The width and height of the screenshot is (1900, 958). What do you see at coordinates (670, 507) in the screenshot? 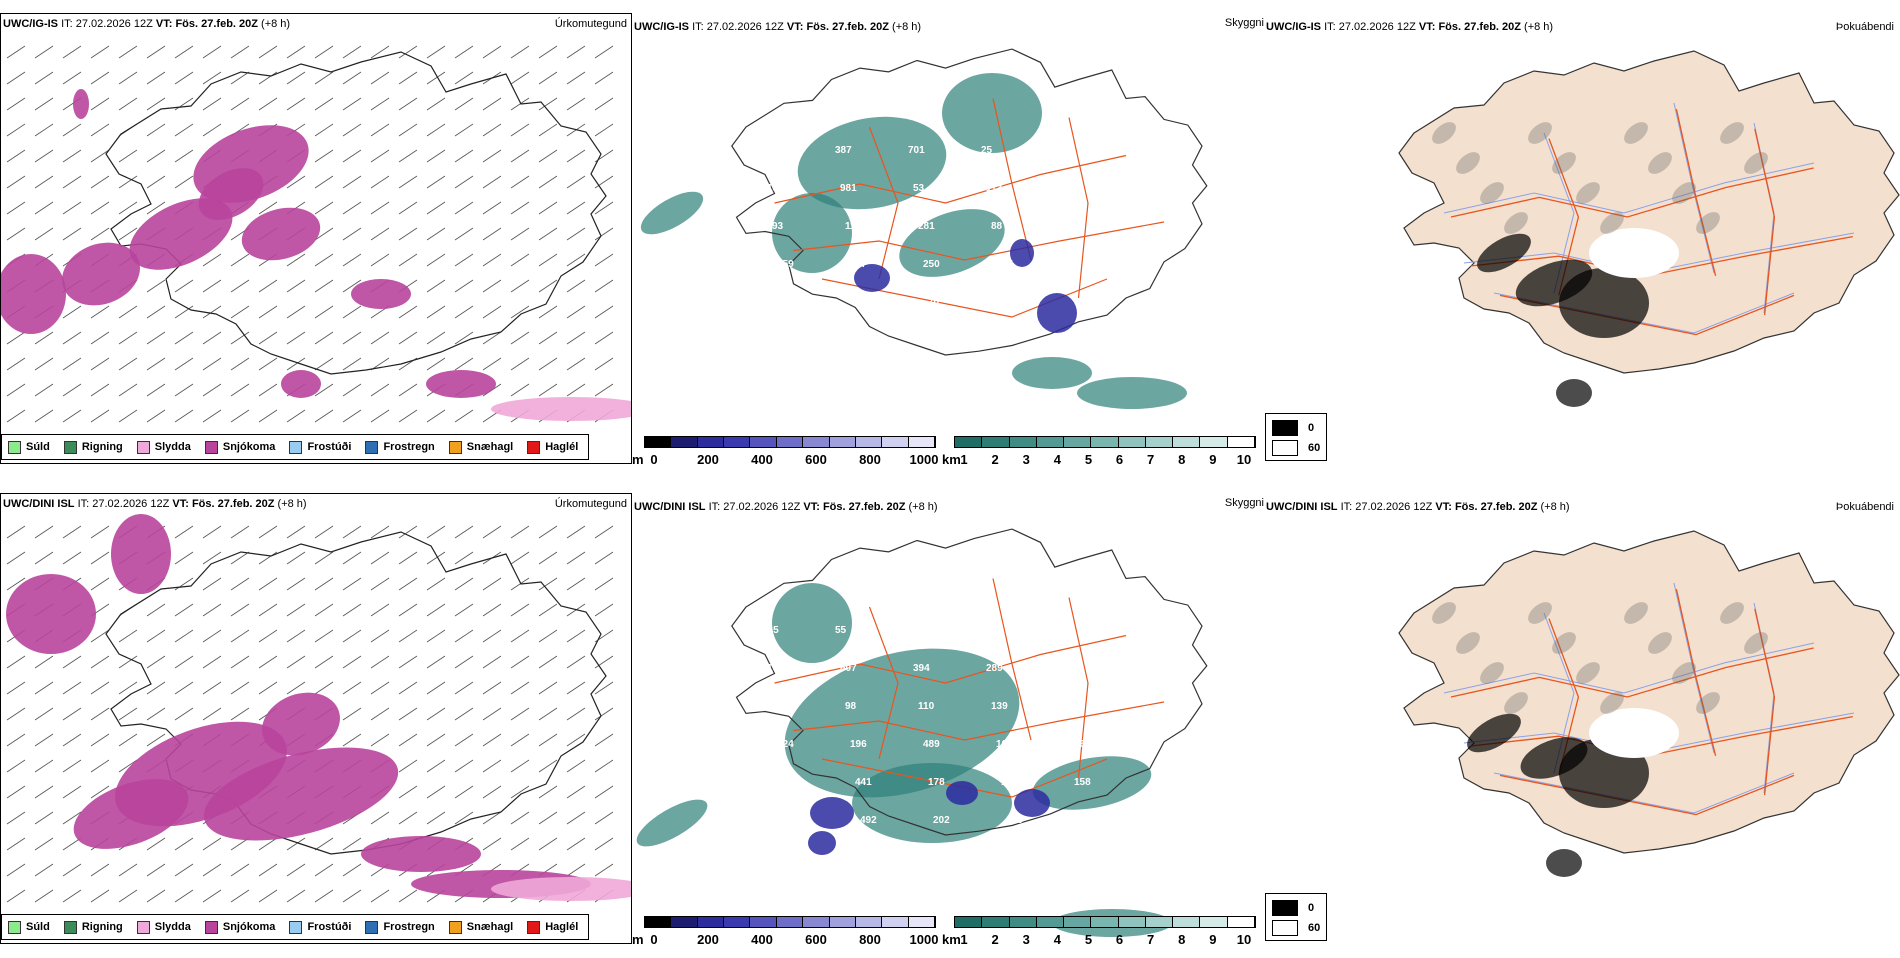
I see `model-name: UWC/DINI ISL` at bounding box center [670, 507].